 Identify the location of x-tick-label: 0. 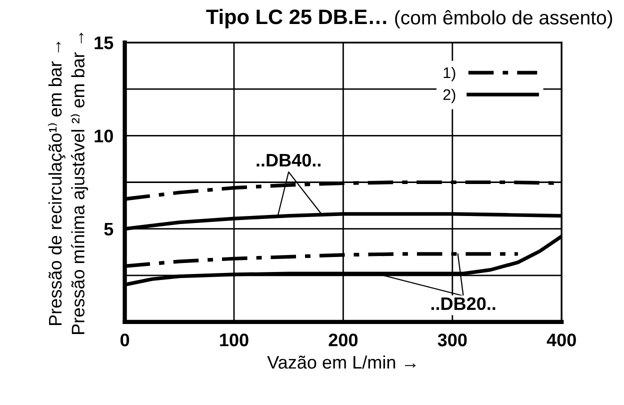
(125, 340).